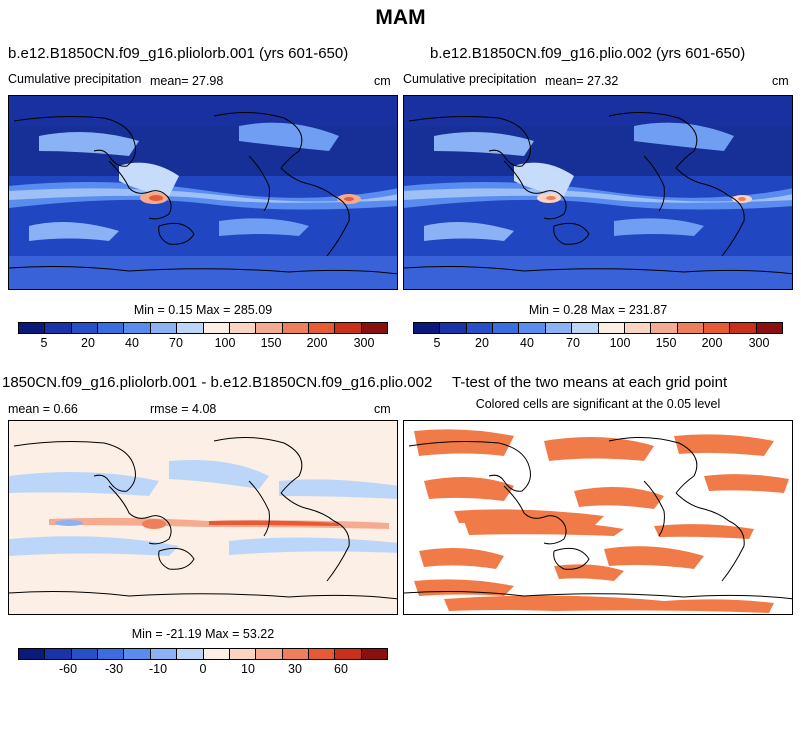 This screenshot has height=733, width=801. What do you see at coordinates (43, 409) in the screenshot?
I see `panel3-mean-label: mean = 0.66` at bounding box center [43, 409].